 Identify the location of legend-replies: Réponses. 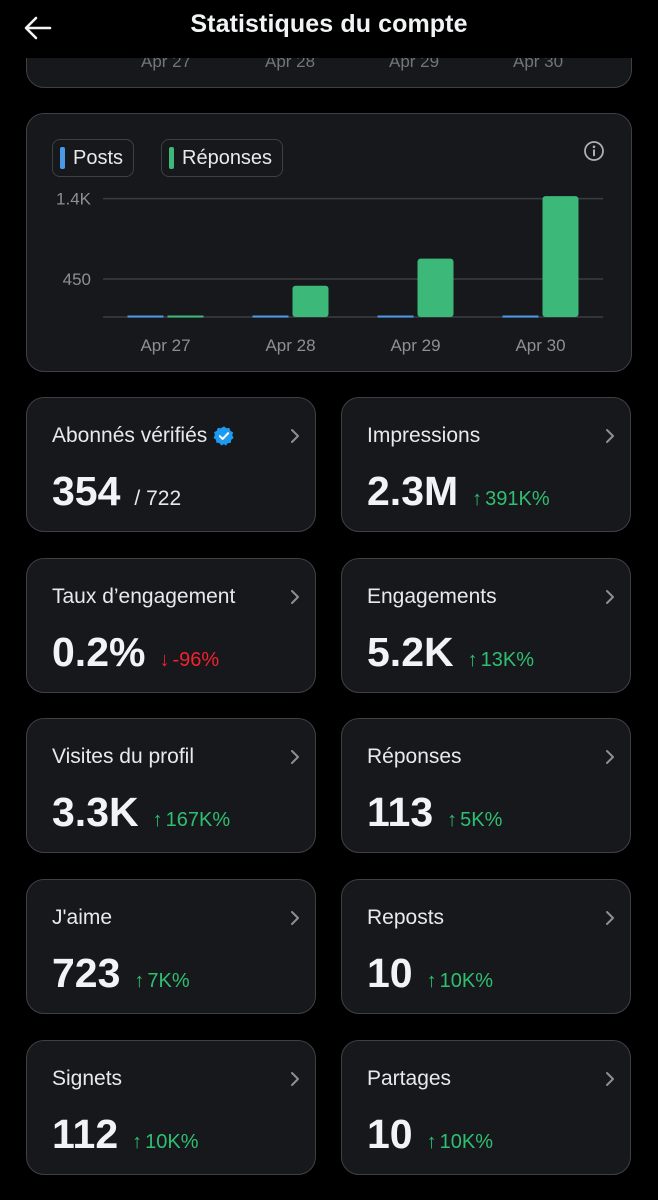
(222, 158).